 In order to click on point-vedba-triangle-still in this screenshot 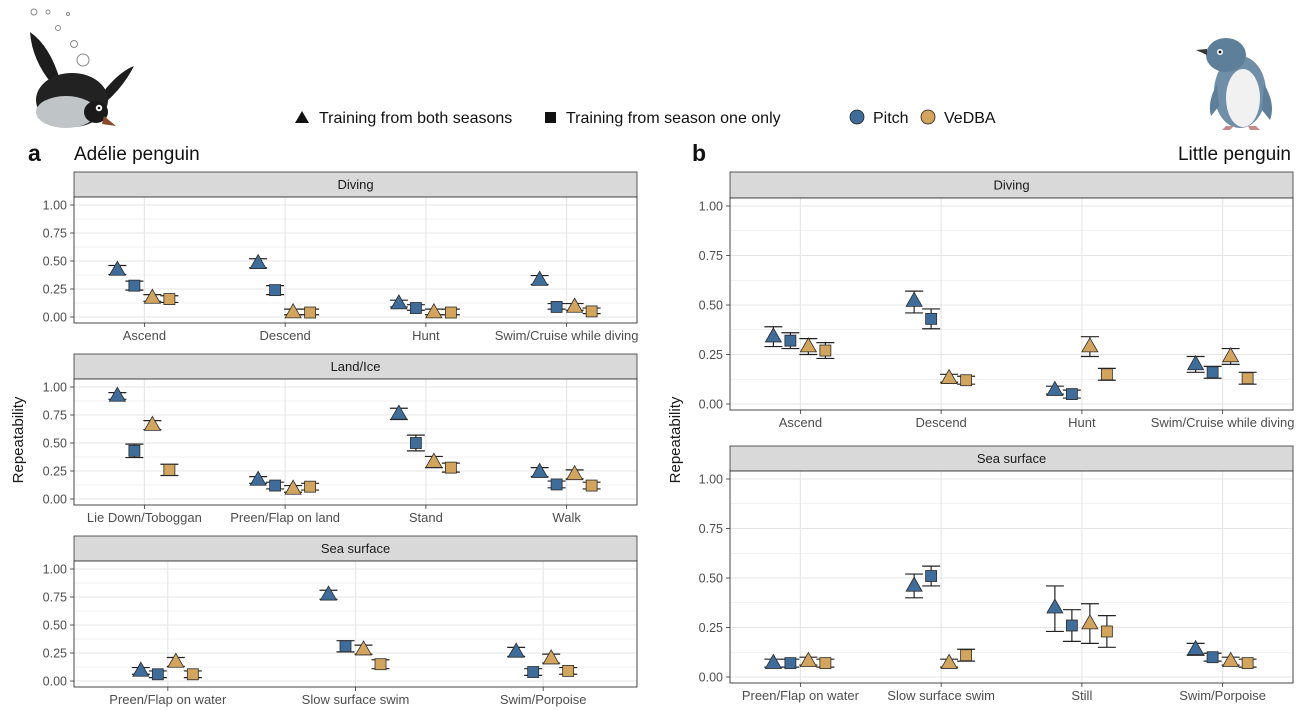, I will do `click(1090, 622)`.